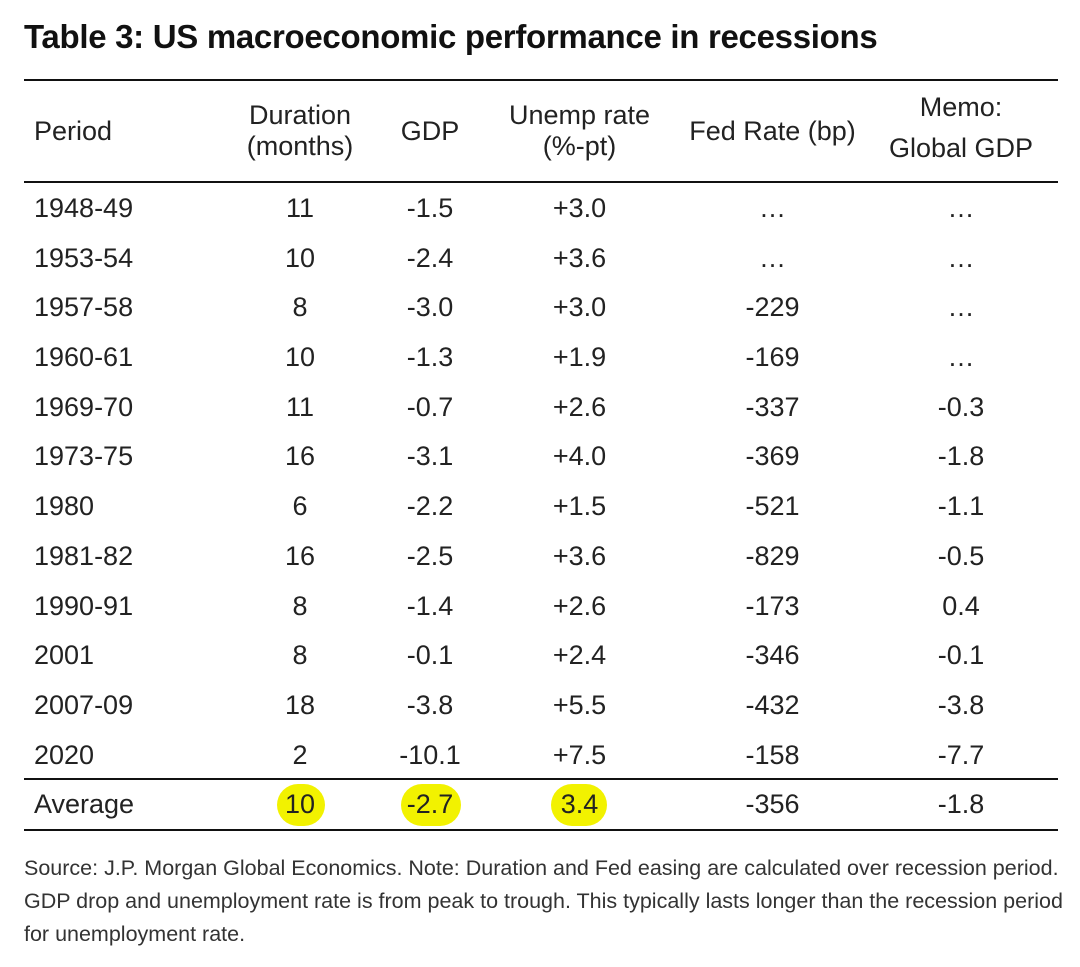 This screenshot has width=1080, height=967. I want to click on cell-gdp: -0.7, so click(430, 406).